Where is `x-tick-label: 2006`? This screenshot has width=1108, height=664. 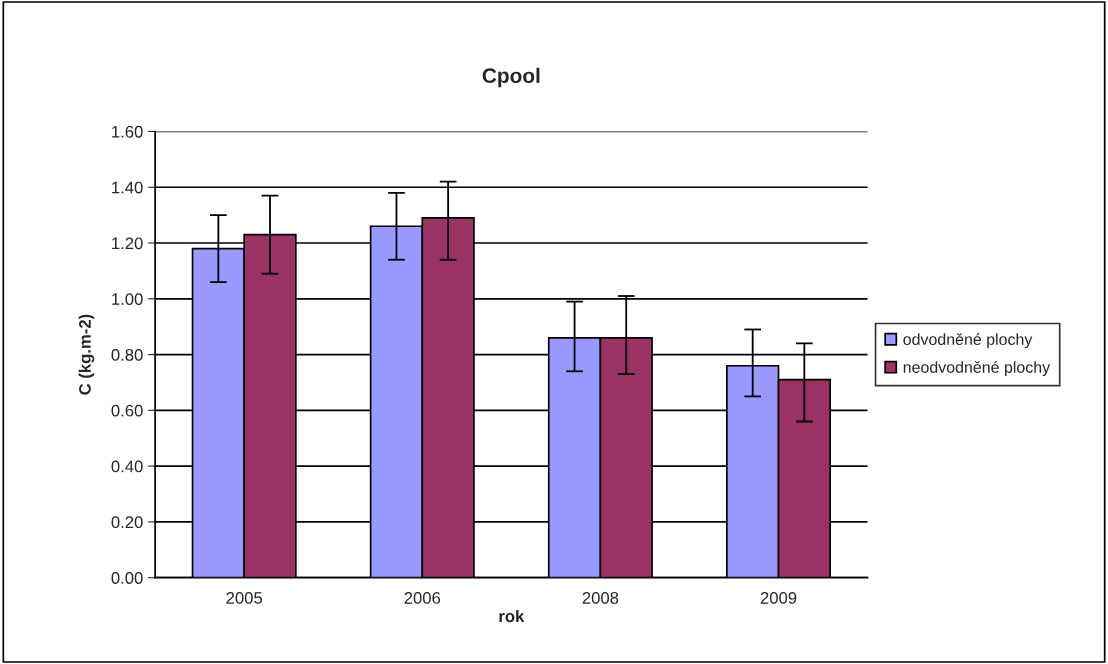 x-tick-label: 2006 is located at coordinates (422, 598).